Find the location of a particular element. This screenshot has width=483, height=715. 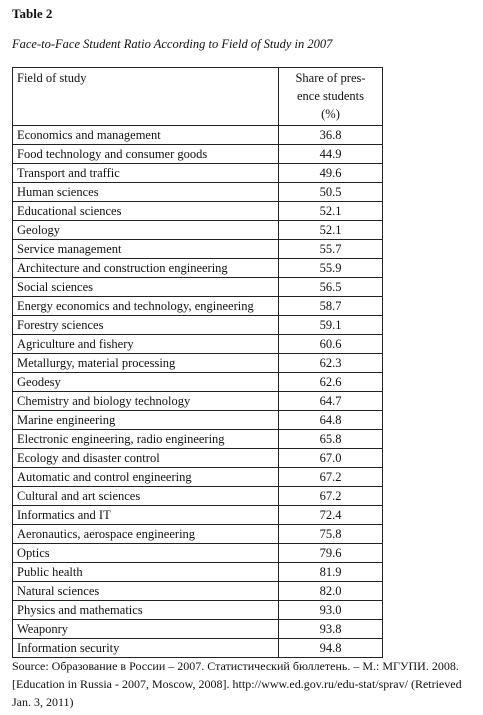

table-row: Ecology and disaster control 67.0 is located at coordinates (197, 458).